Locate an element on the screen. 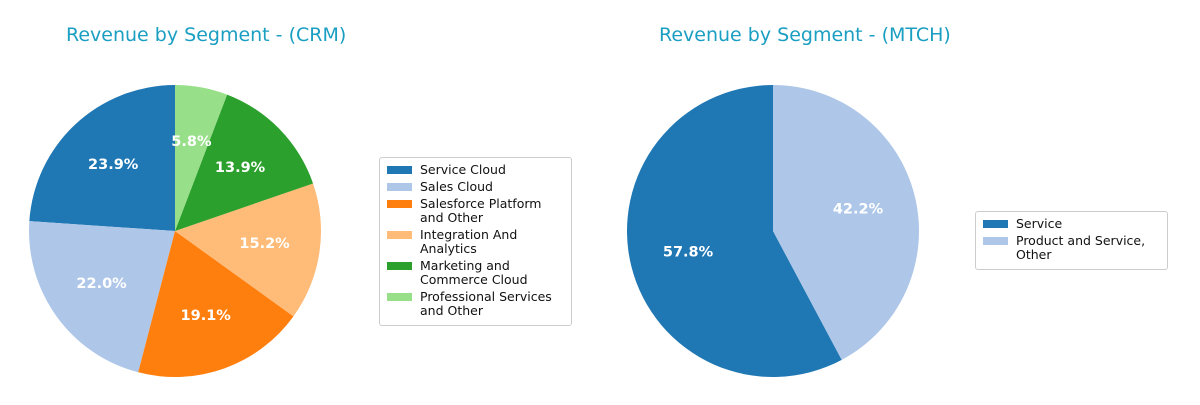 This screenshot has height=405, width=1200. legend-label: Salesforce Platform and Other is located at coordinates (481, 210).